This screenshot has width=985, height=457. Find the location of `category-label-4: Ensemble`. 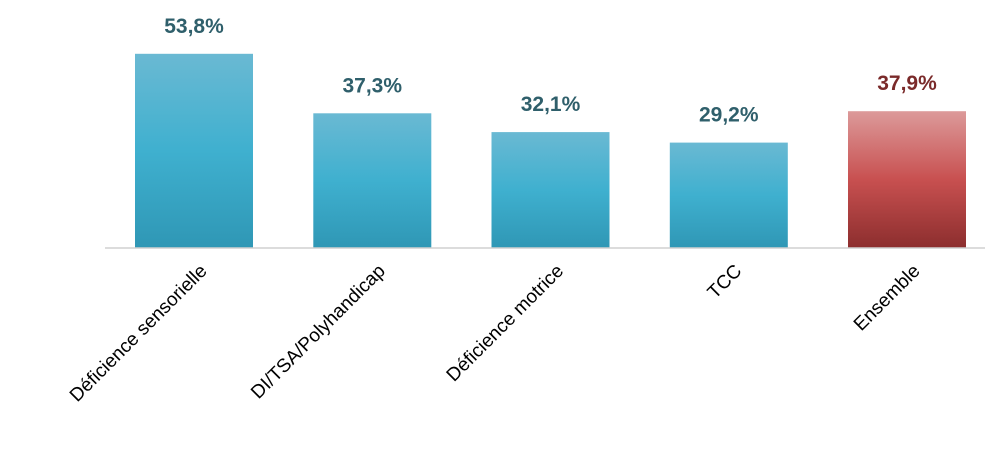

category-label-4: Ensemble is located at coordinates (887, 298).